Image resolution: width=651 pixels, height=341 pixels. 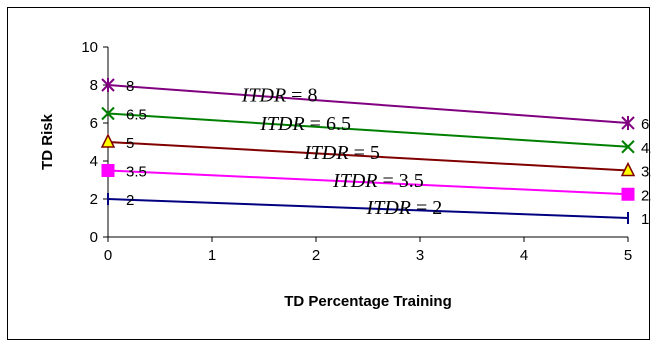 What do you see at coordinates (628, 123) in the screenshot?
I see `data-point-s0-p1` at bounding box center [628, 123].